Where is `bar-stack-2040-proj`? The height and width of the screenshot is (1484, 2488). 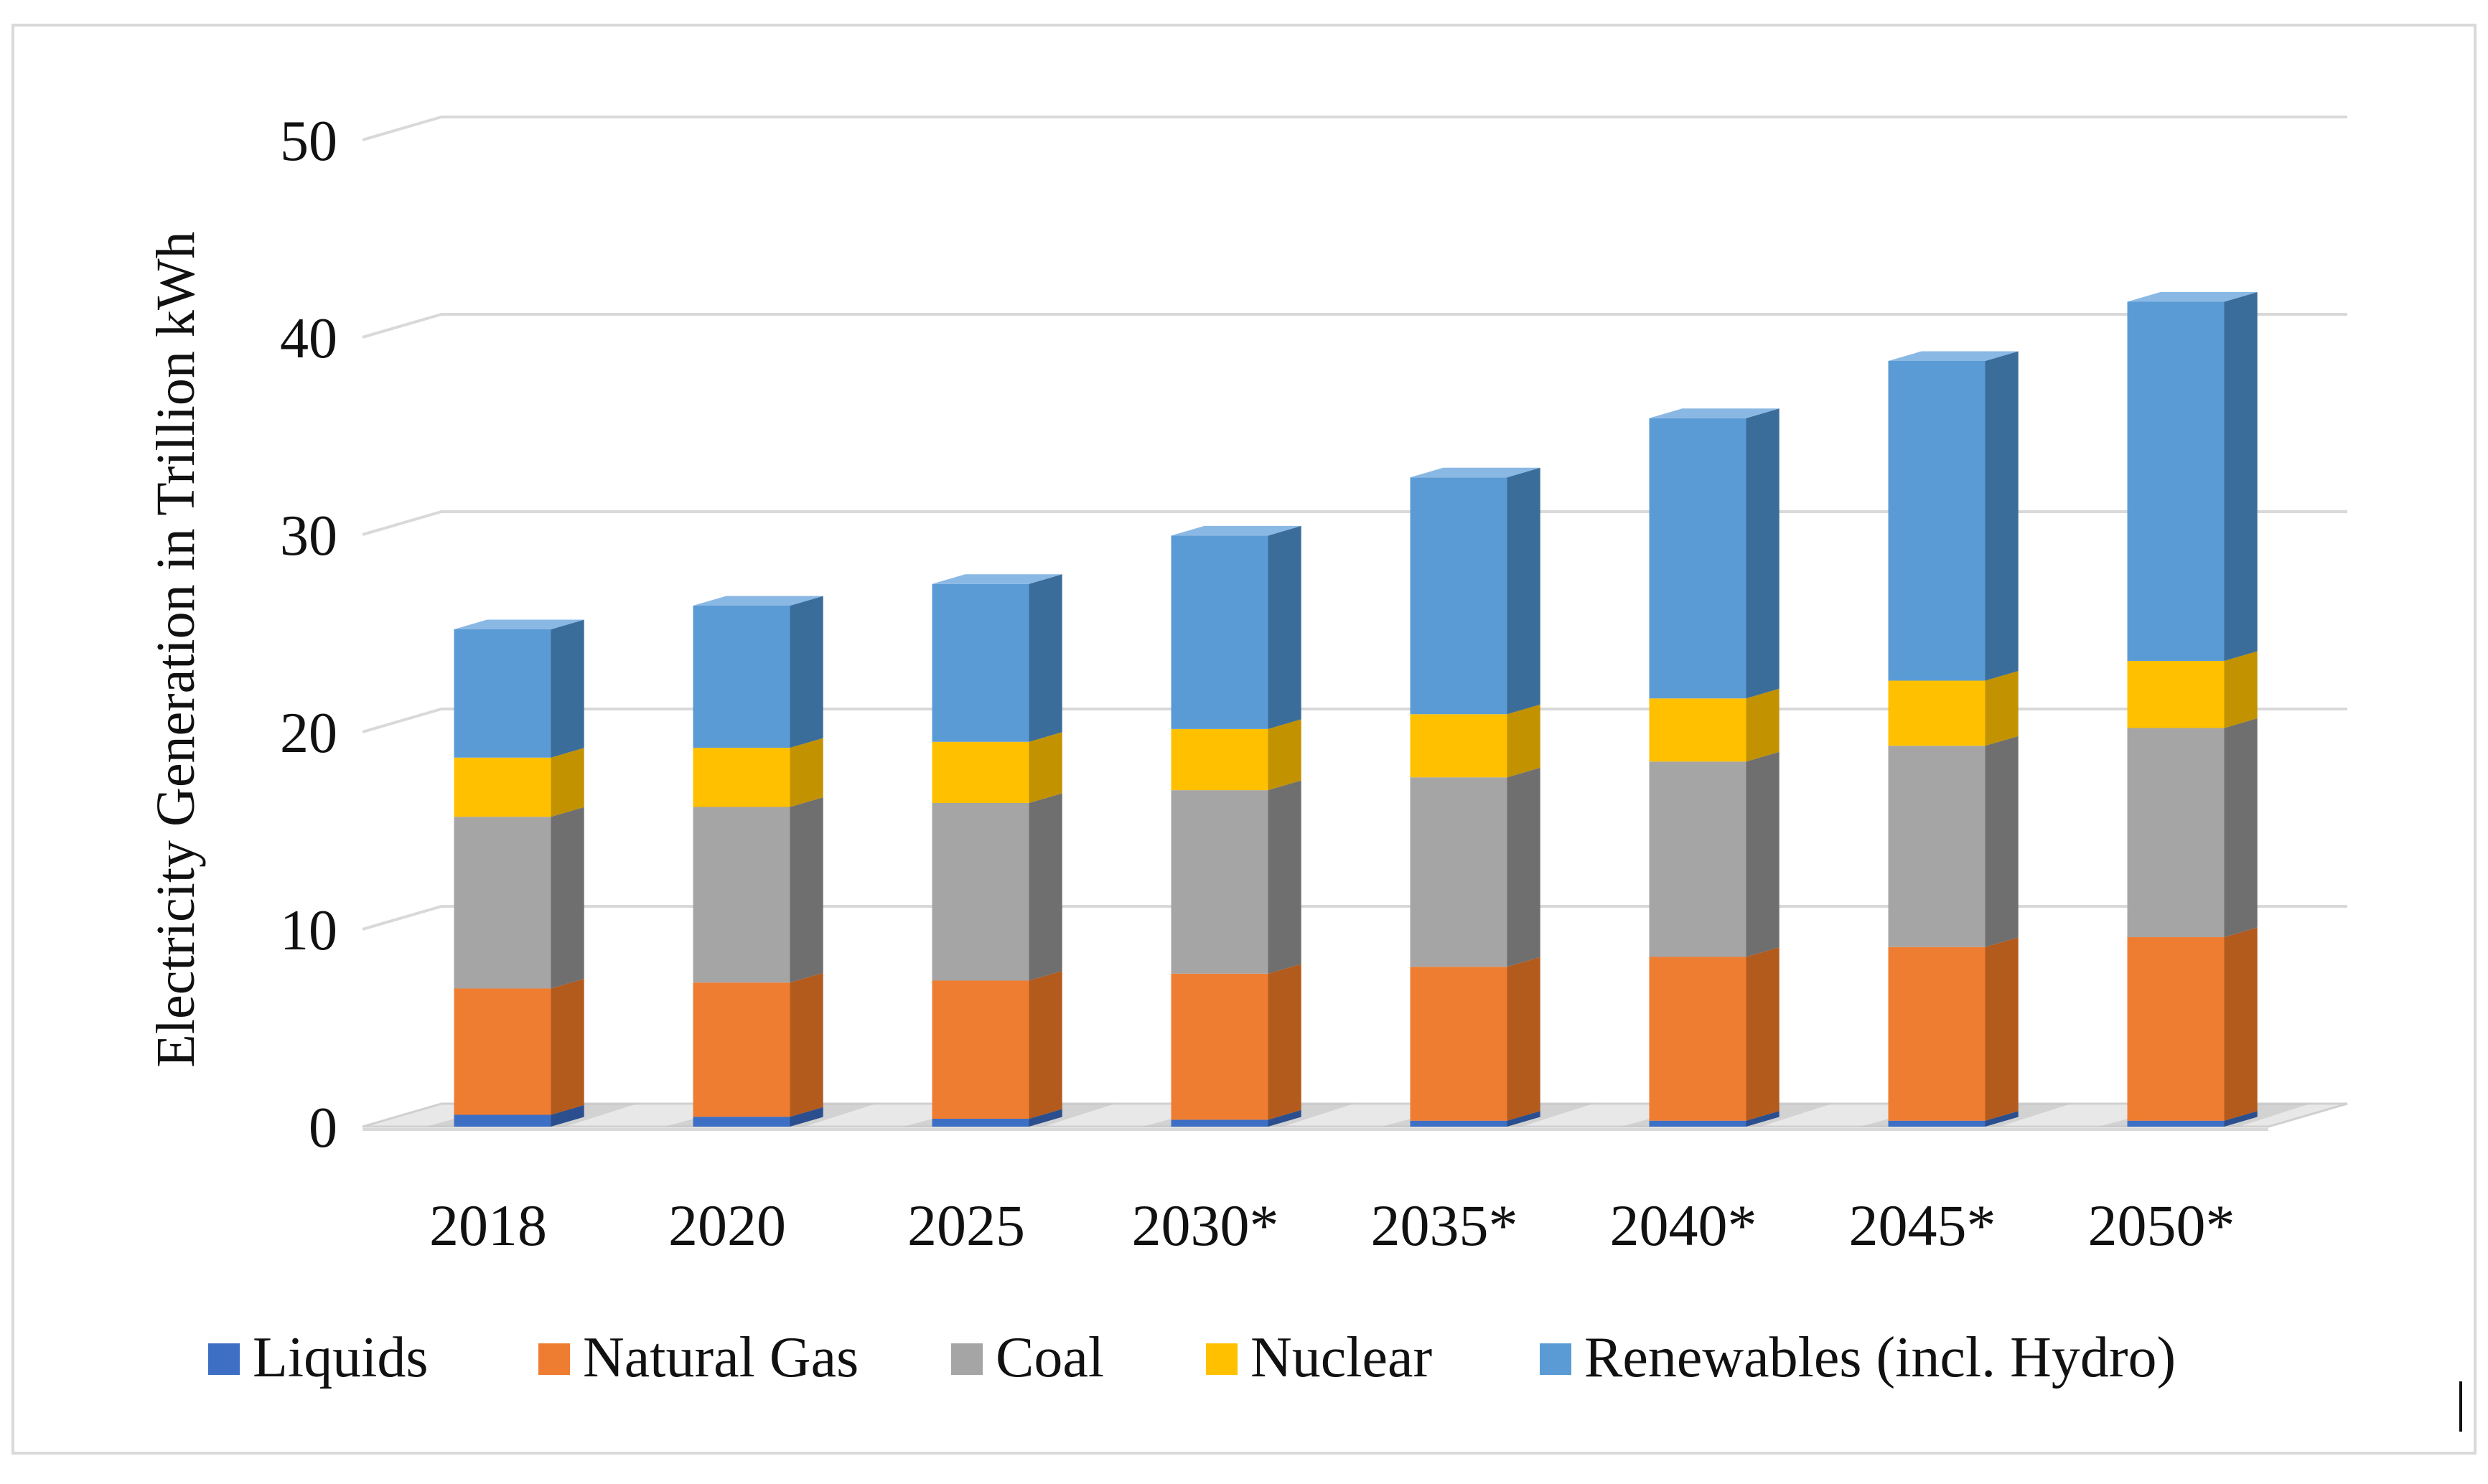 bar-stack-2040-proj is located at coordinates (1726, 768).